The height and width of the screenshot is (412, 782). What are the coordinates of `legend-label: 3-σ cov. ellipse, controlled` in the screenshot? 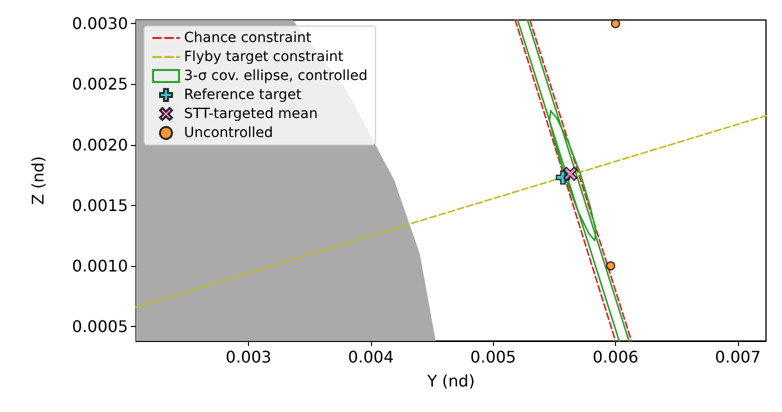 It's located at (276, 76).